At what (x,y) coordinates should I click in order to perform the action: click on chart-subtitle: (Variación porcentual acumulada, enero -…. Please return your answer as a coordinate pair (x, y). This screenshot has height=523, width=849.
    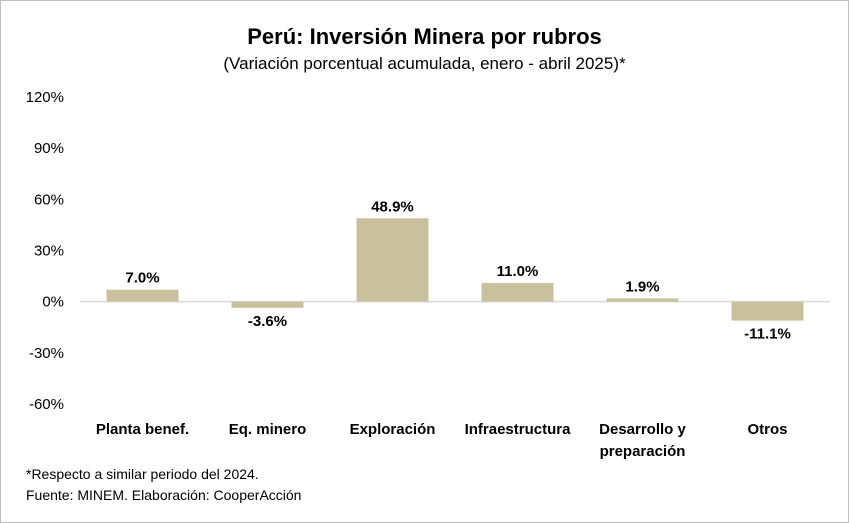
    Looking at the image, I should click on (424, 63).